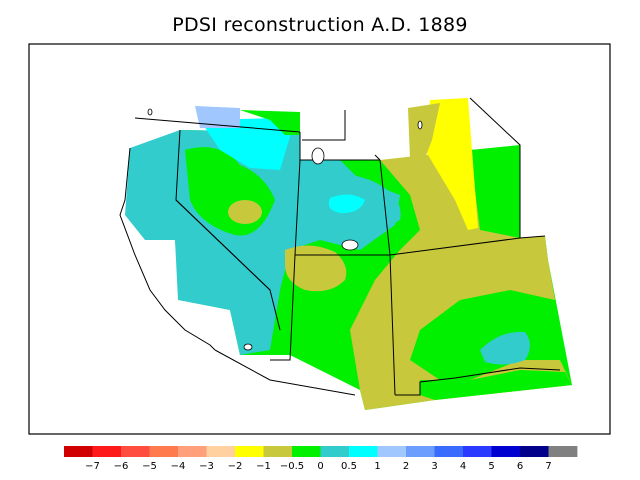  What do you see at coordinates (217, 117) in the screenshot?
I see `field-lightblue-north` at bounding box center [217, 117].